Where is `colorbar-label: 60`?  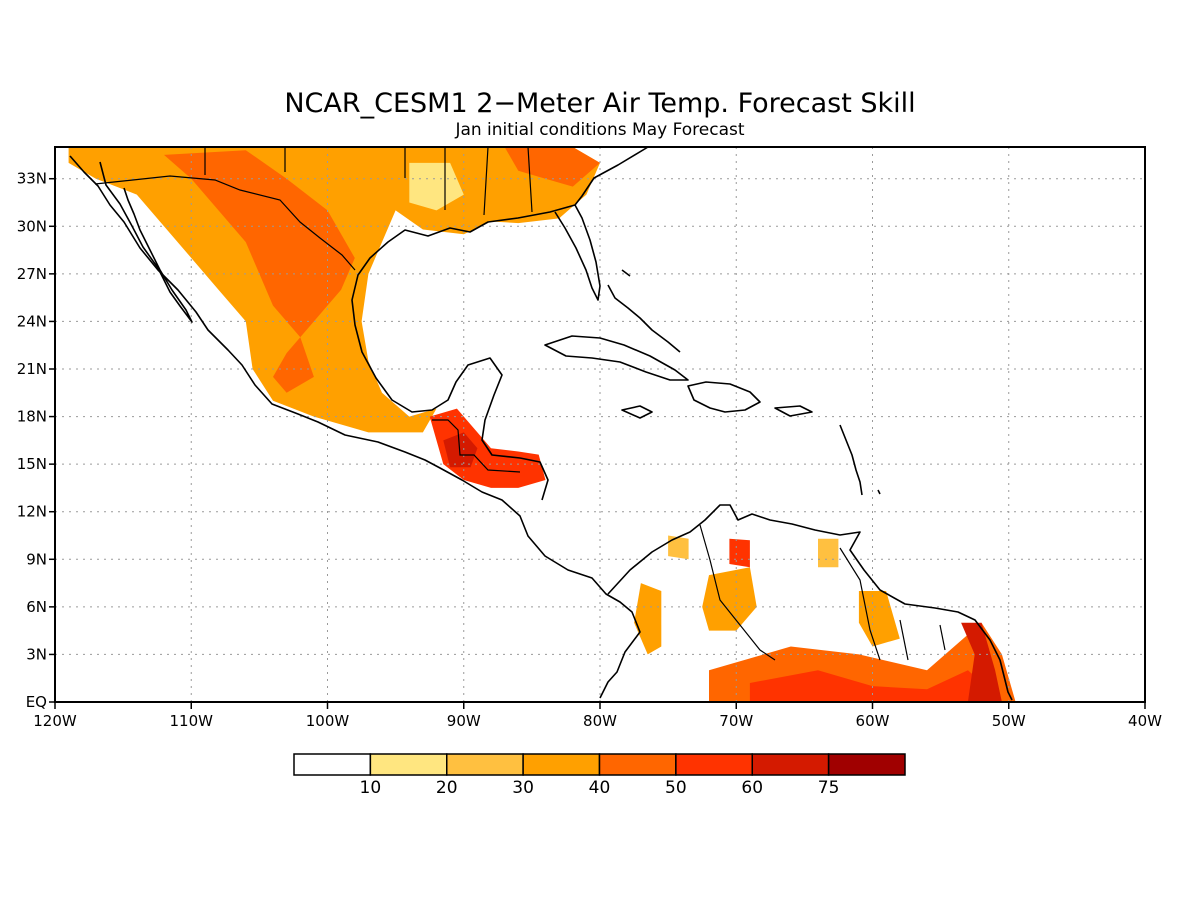
colorbar-label: 60 is located at coordinates (752, 788).